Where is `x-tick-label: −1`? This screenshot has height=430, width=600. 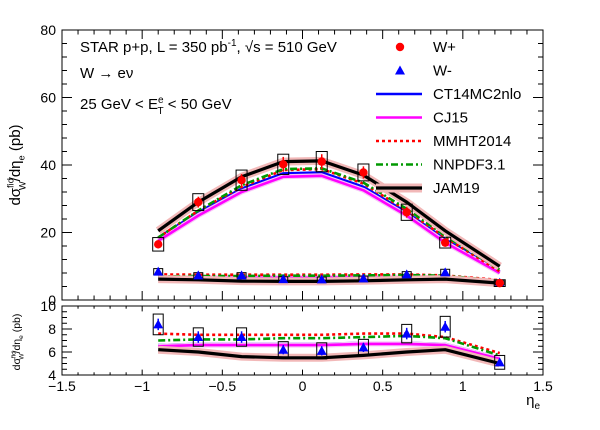
x-tick-label: −1 is located at coordinates (142, 386).